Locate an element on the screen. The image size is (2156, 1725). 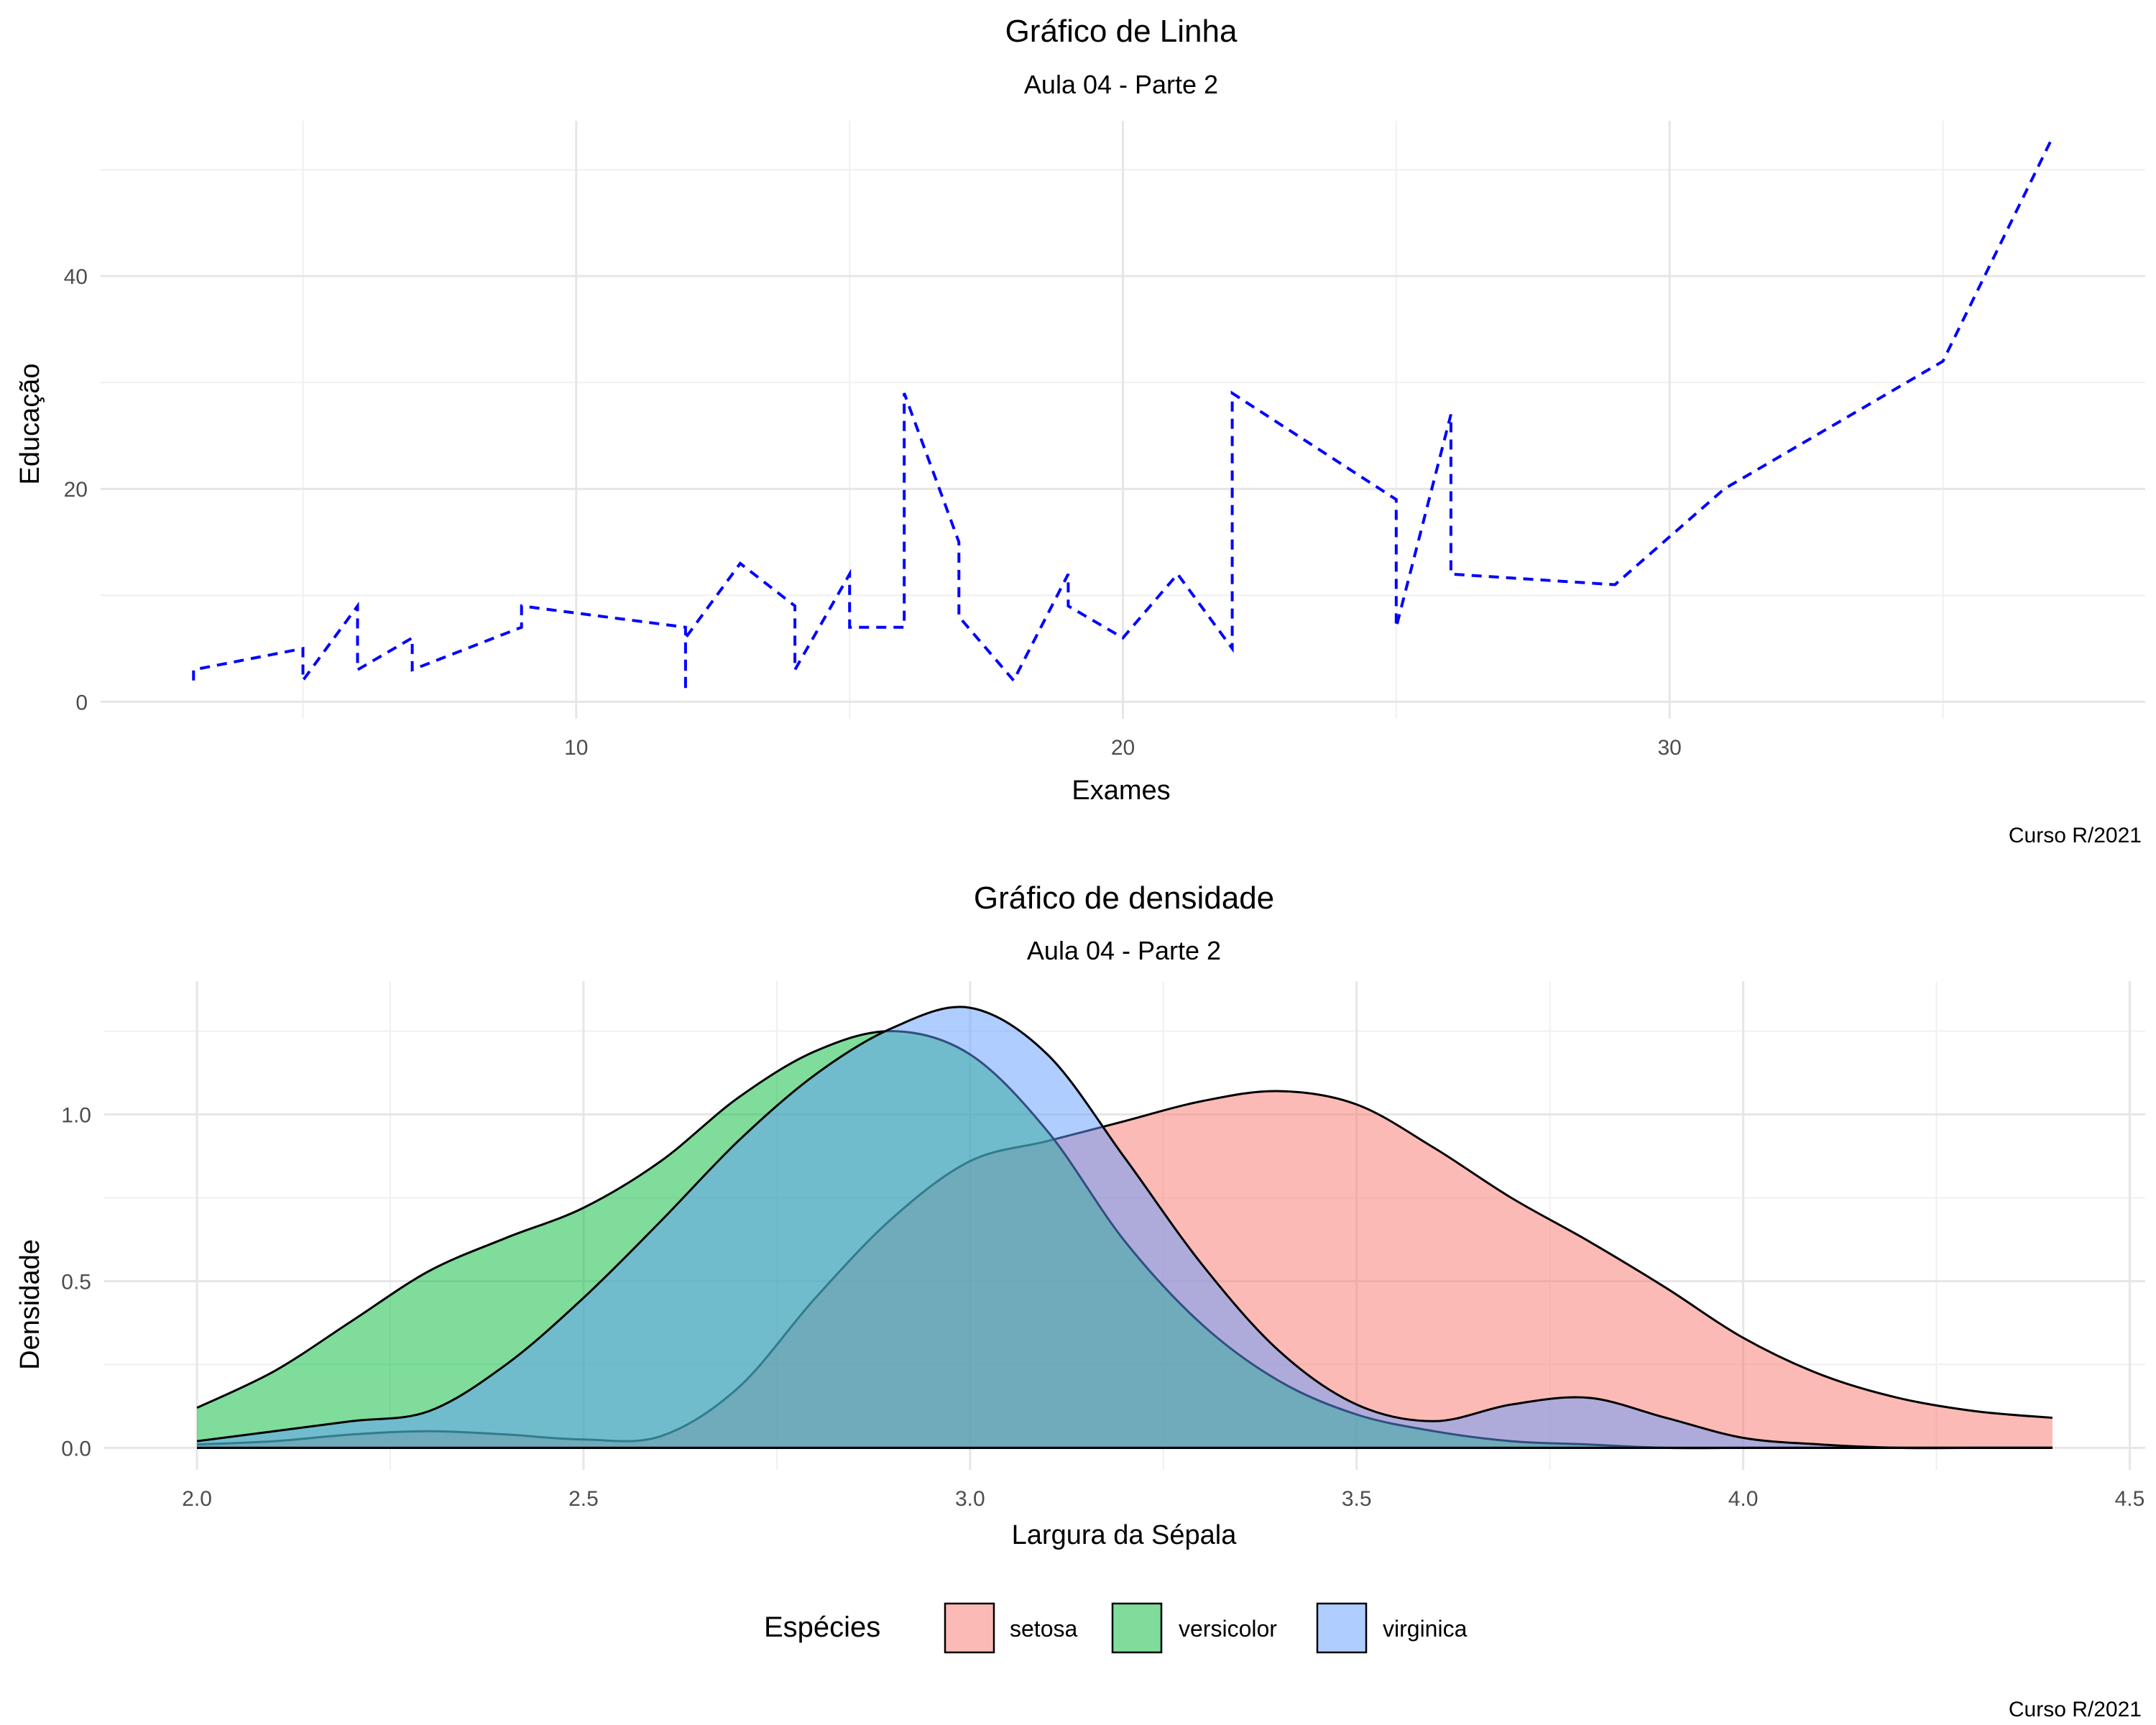
density-chart-x-axis-label: Largura da Sépala is located at coordinates (1125, 1535).